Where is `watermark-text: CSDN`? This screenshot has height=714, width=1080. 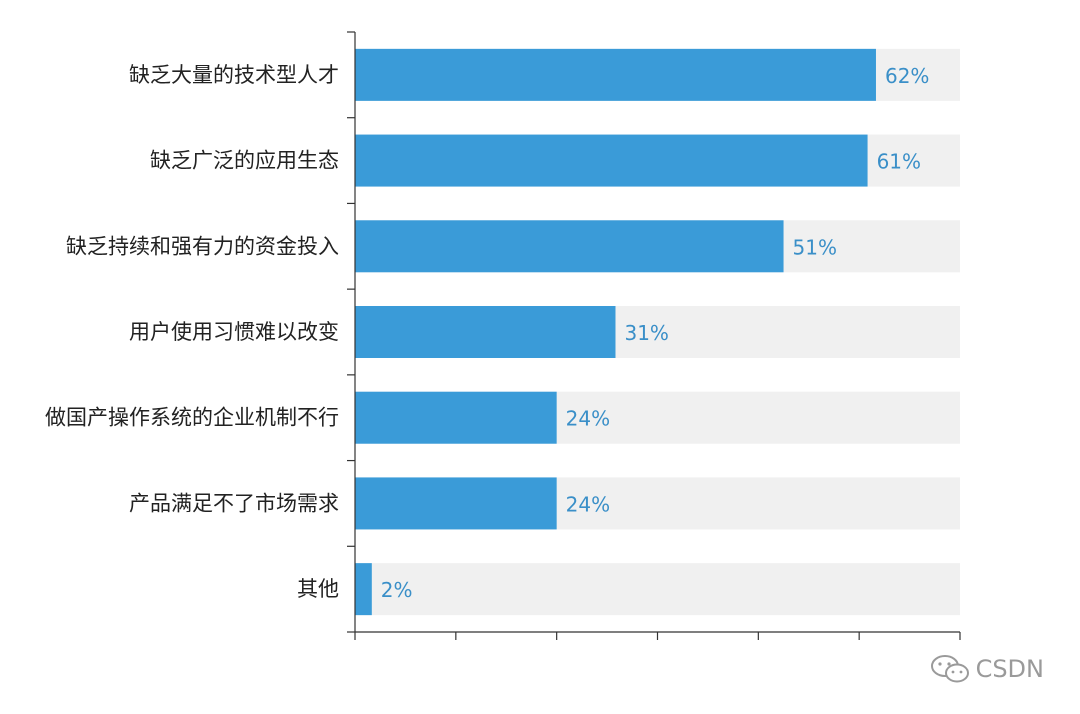
watermark-text: CSDN is located at coordinates (1009, 669).